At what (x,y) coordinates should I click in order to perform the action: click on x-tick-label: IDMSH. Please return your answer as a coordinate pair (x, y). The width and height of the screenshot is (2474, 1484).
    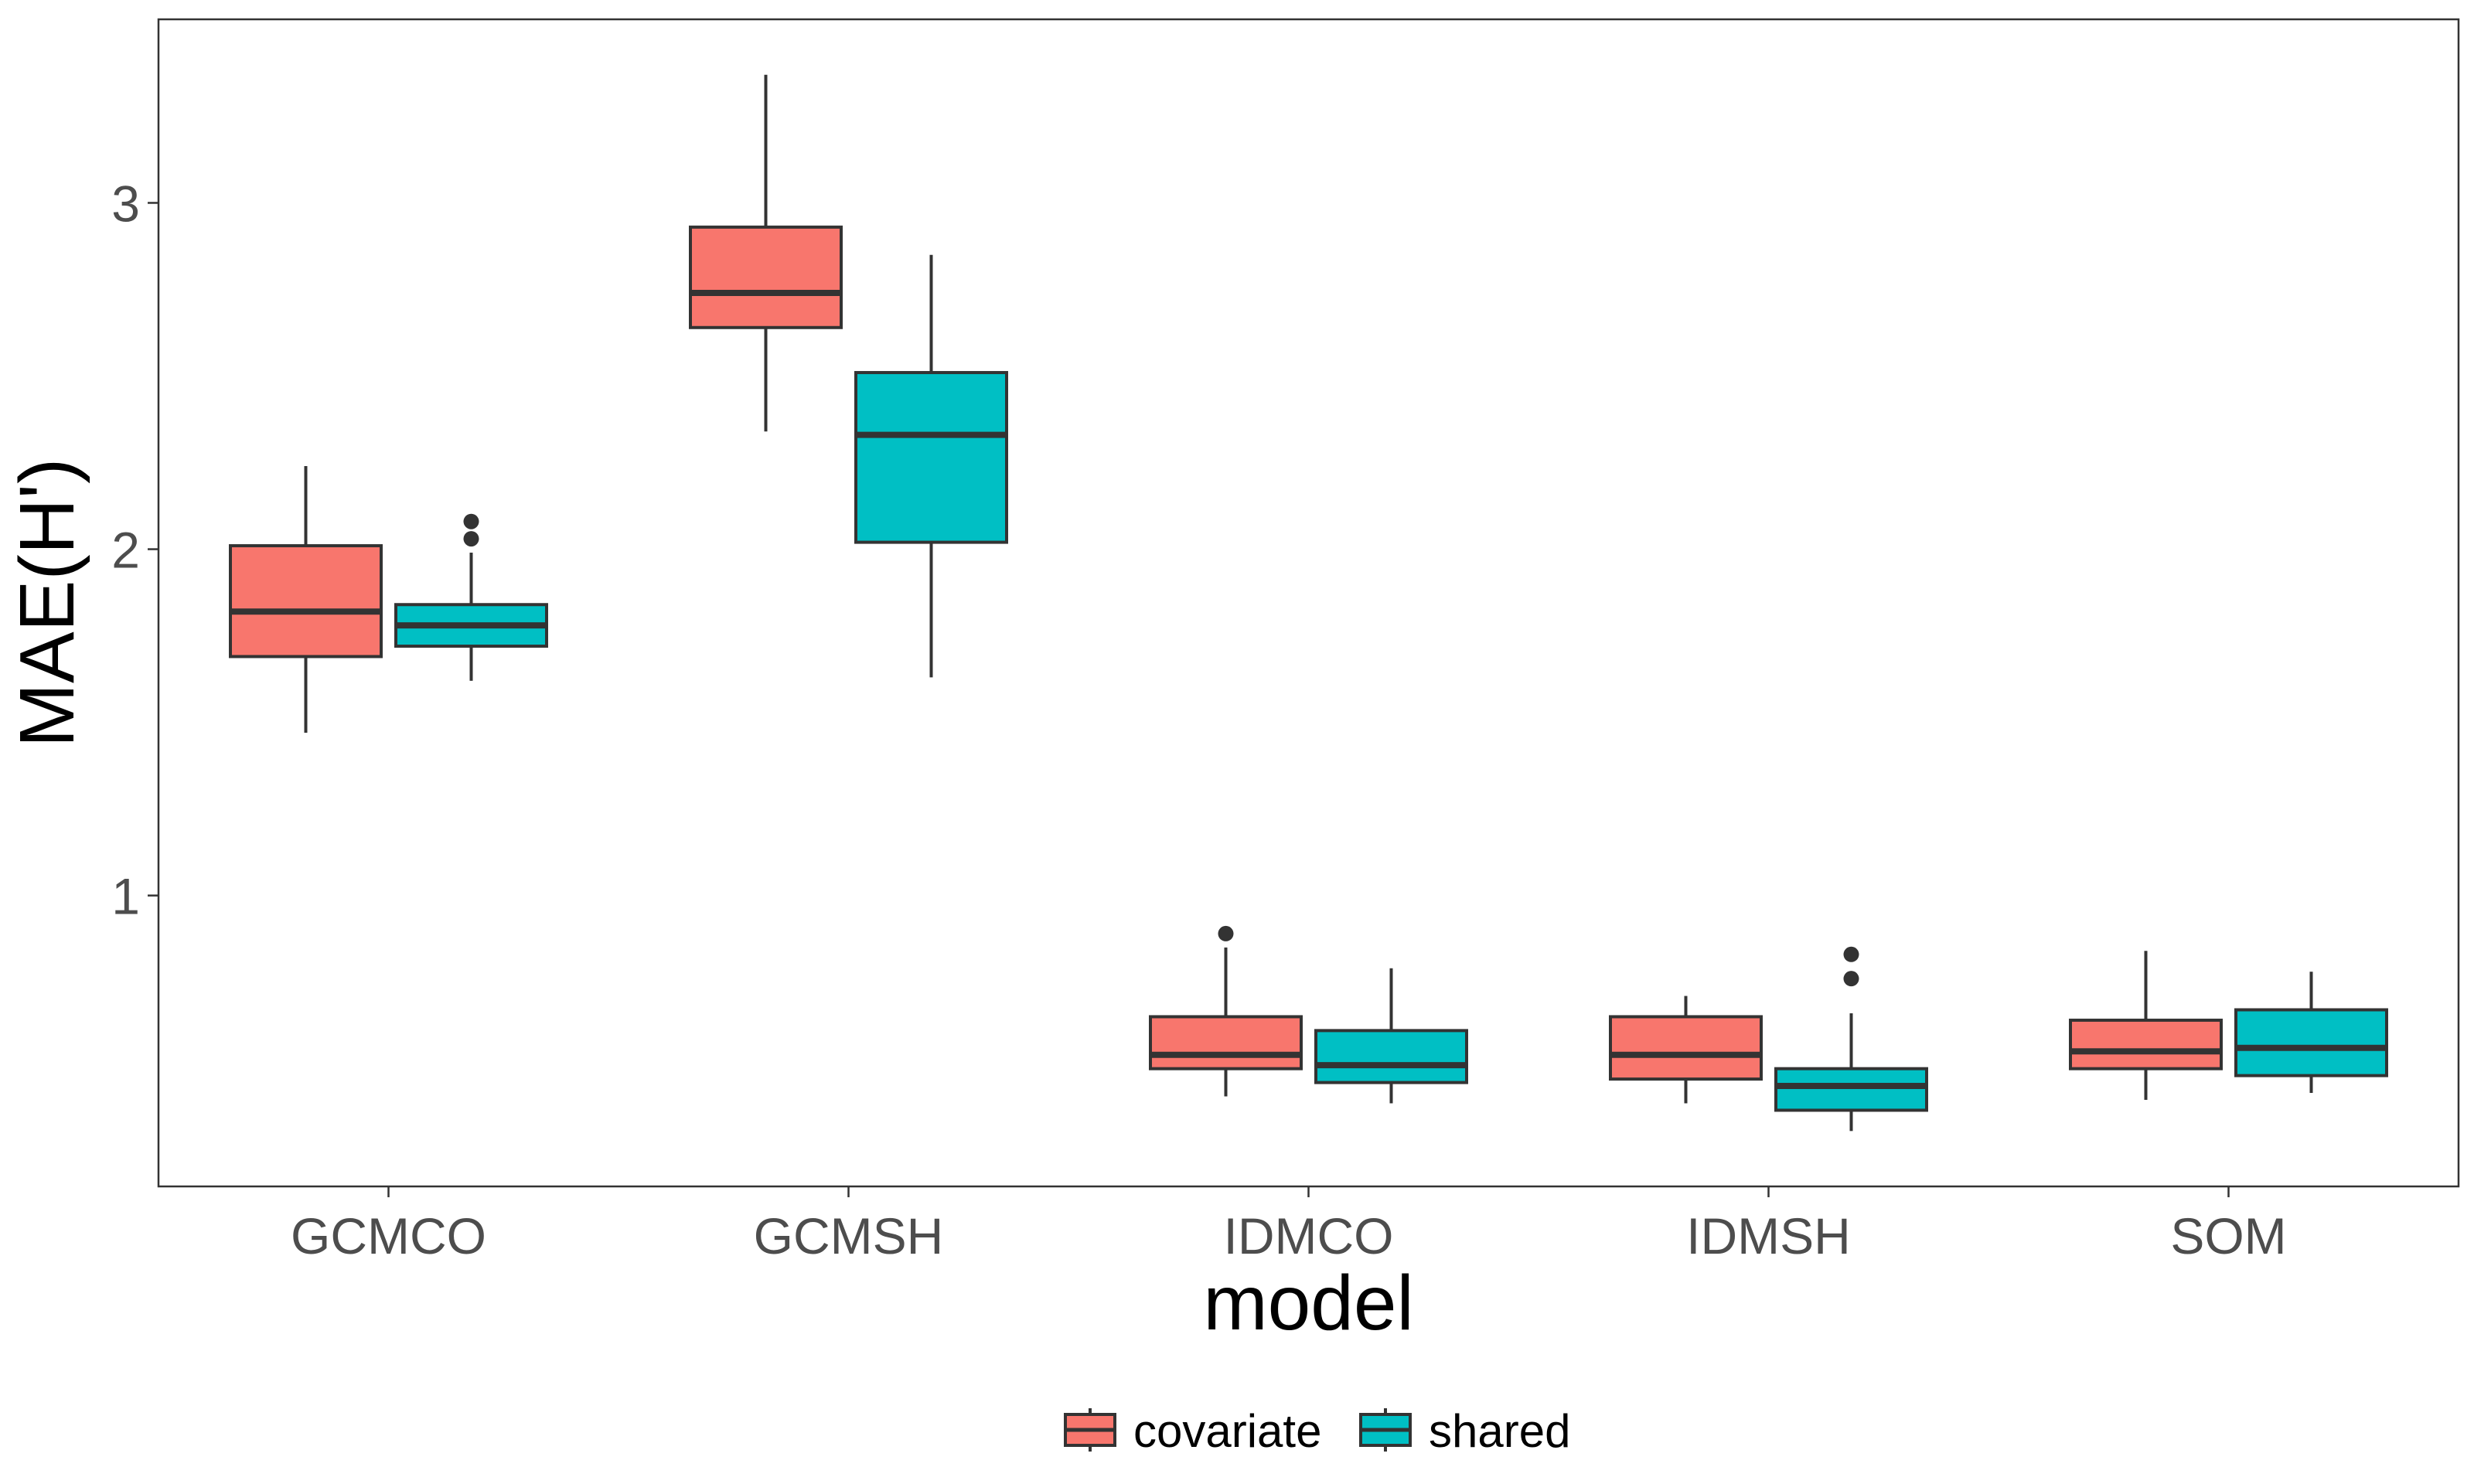
    Looking at the image, I should click on (1768, 1235).